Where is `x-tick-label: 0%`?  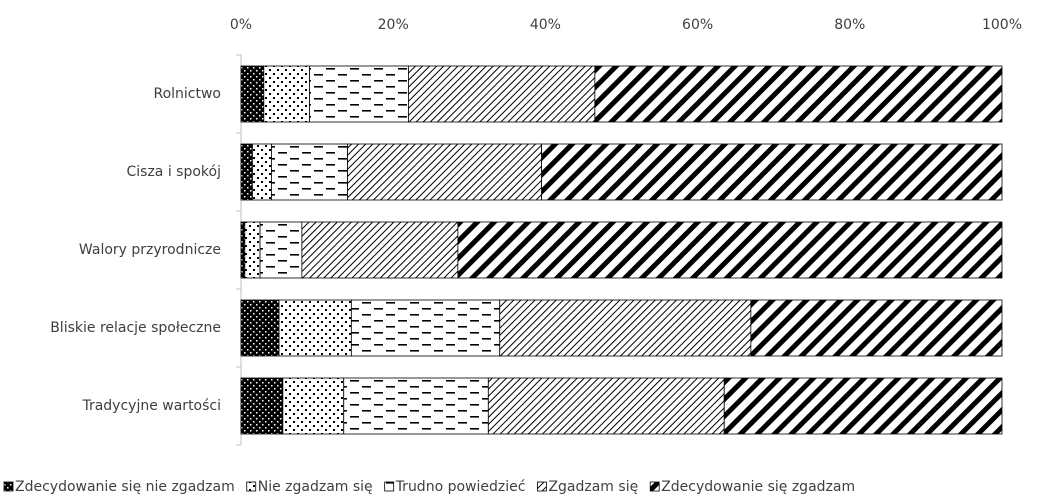 x-tick-label: 0% is located at coordinates (241, 25).